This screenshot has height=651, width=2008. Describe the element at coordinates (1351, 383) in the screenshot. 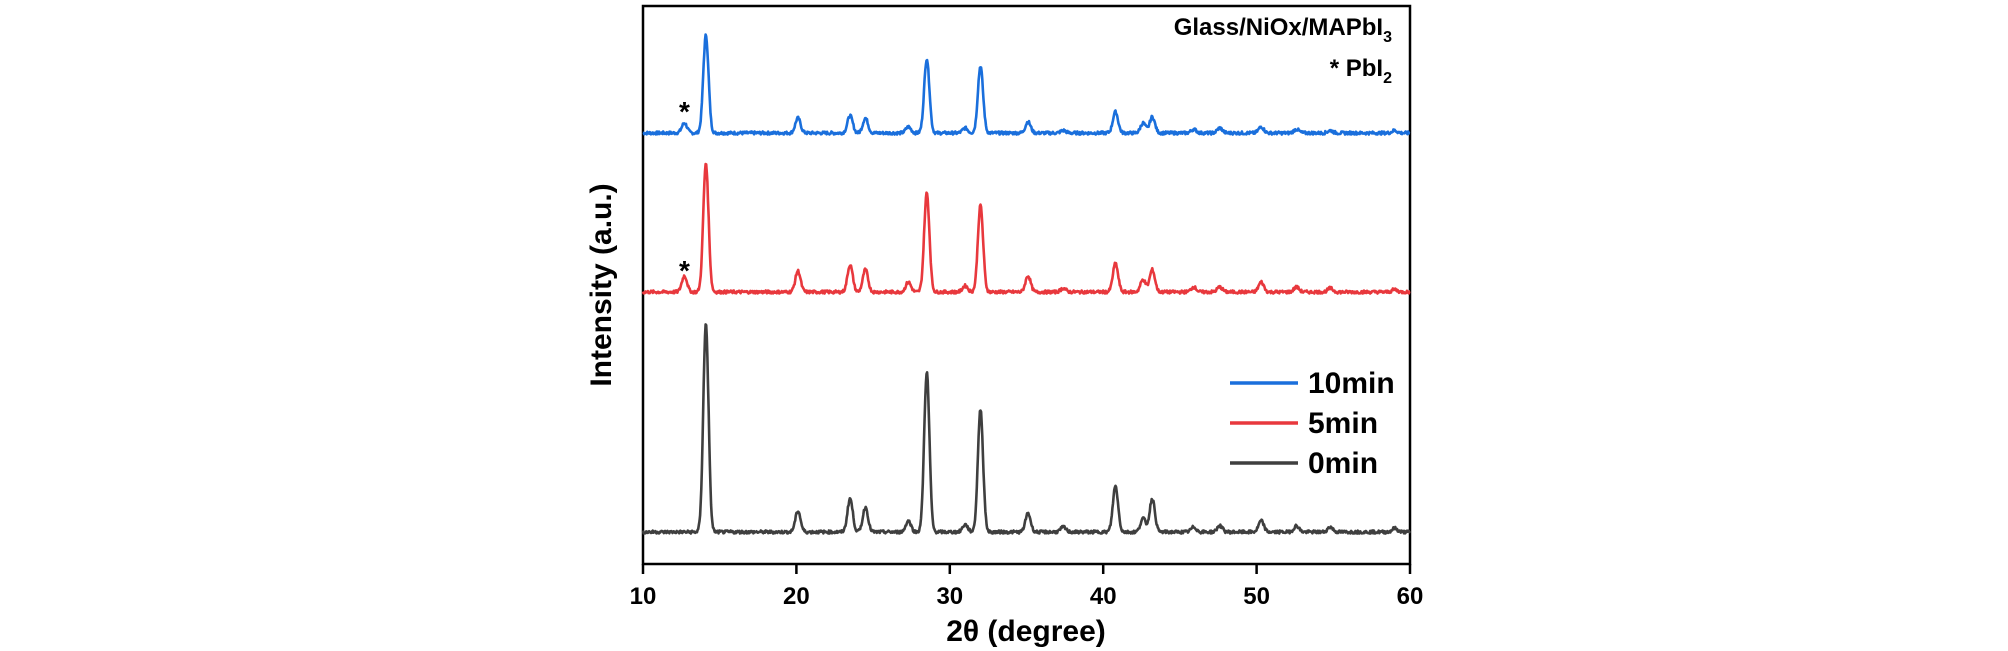

I see `legend-label-10min: 10min` at that location.